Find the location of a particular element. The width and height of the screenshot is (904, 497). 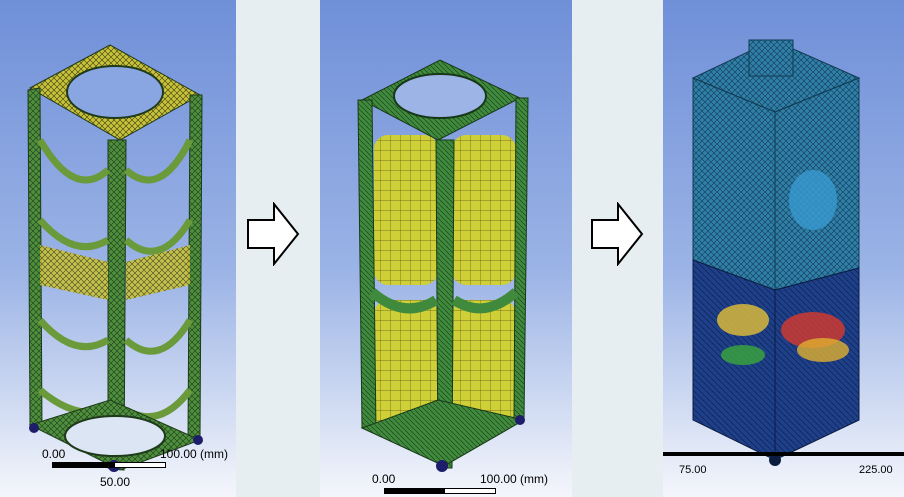

scale-label-right: 225.00 is located at coordinates (876, 470).